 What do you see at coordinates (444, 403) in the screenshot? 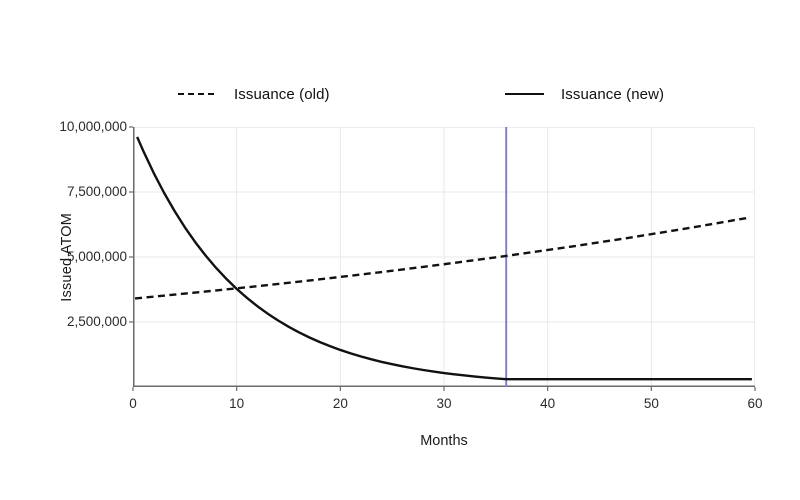
I see `x-tick-label: 30` at bounding box center [444, 403].